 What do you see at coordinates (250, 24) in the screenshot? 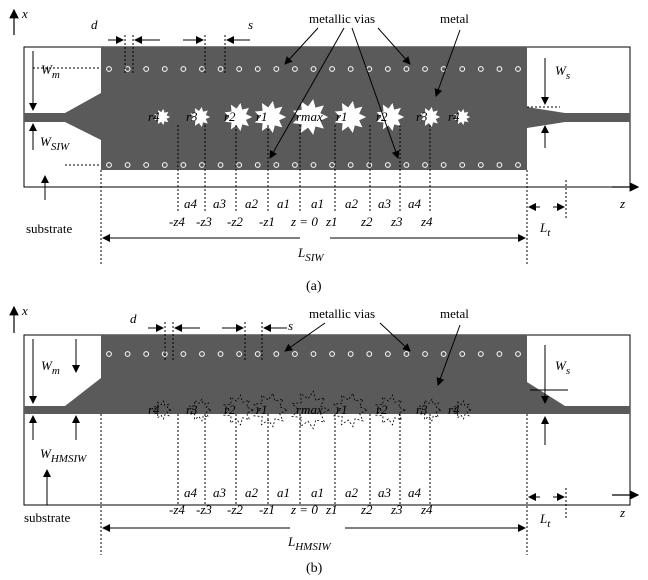
I see `s-label: s` at bounding box center [250, 24].